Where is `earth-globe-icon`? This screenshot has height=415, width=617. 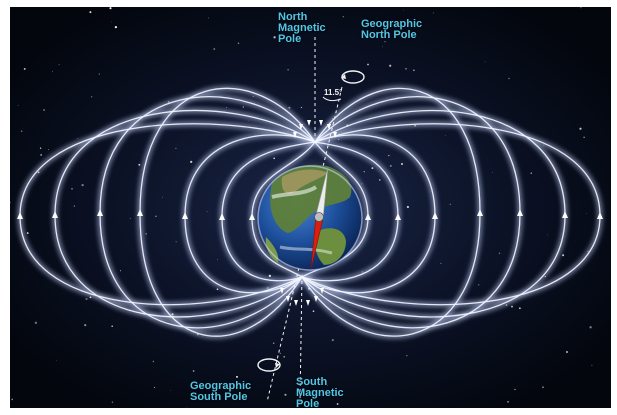 earth-globe-icon is located at coordinates (310, 217).